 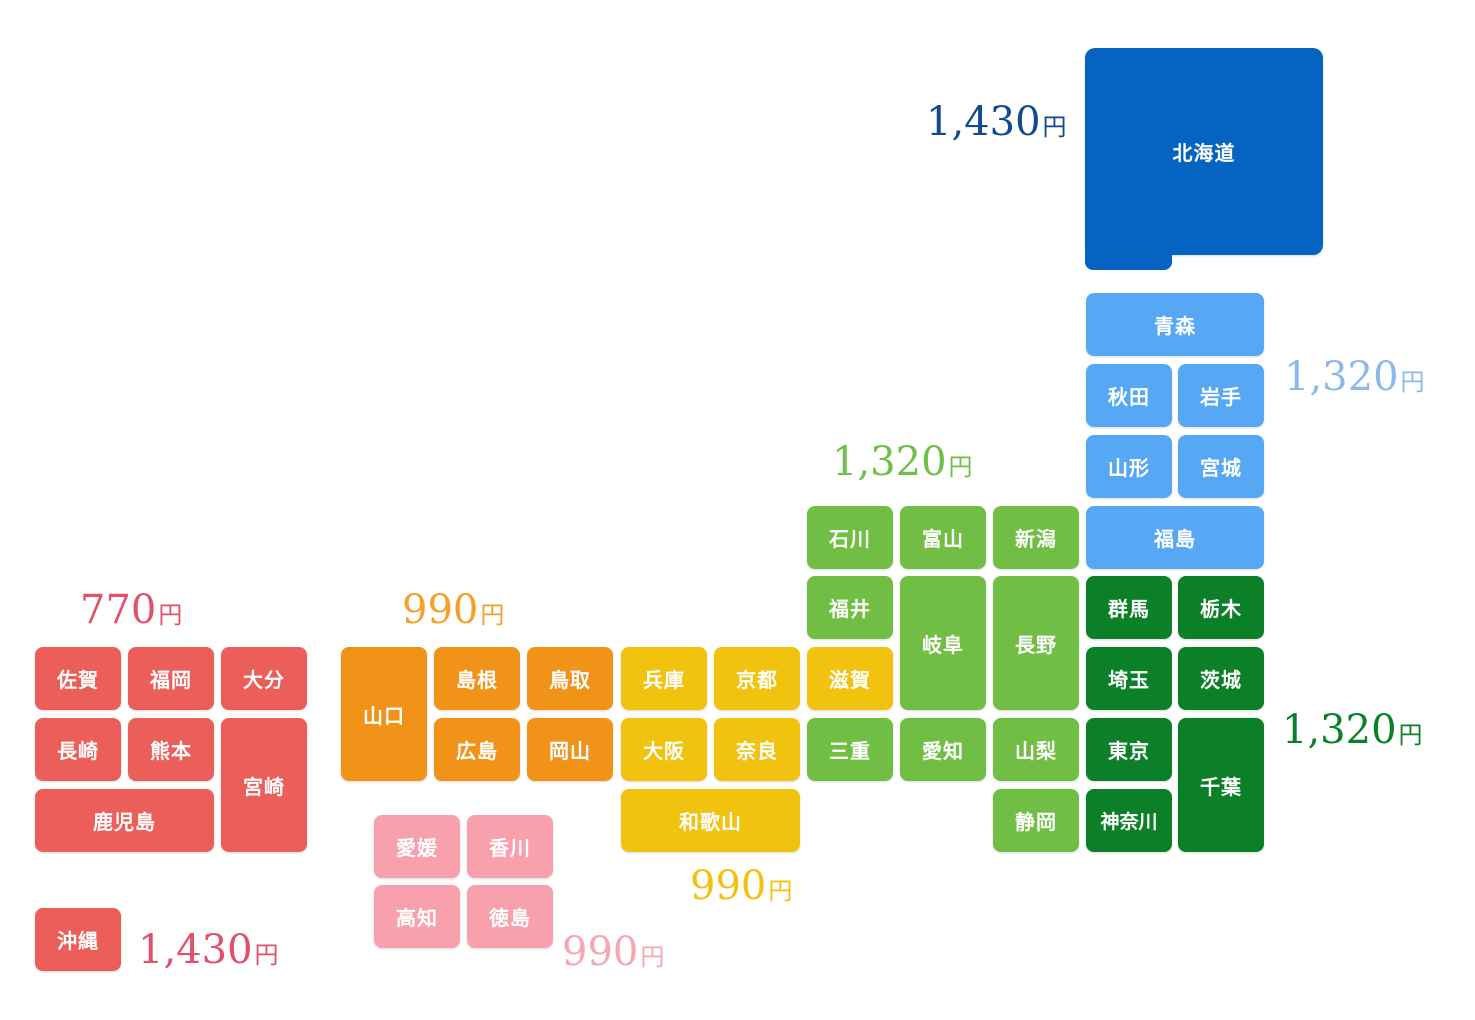 I want to click on pref-toyama: 富山, so click(x=943, y=537).